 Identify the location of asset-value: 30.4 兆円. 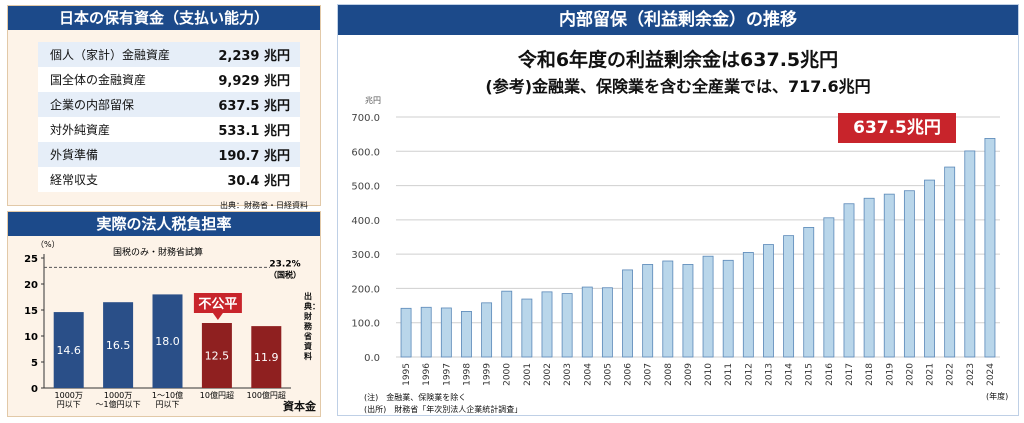
(258, 181).